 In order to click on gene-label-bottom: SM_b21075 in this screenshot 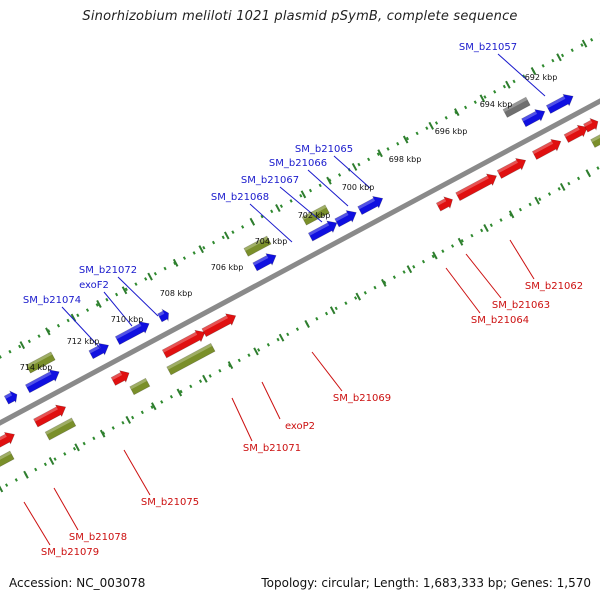, I will do `click(170, 502)`.